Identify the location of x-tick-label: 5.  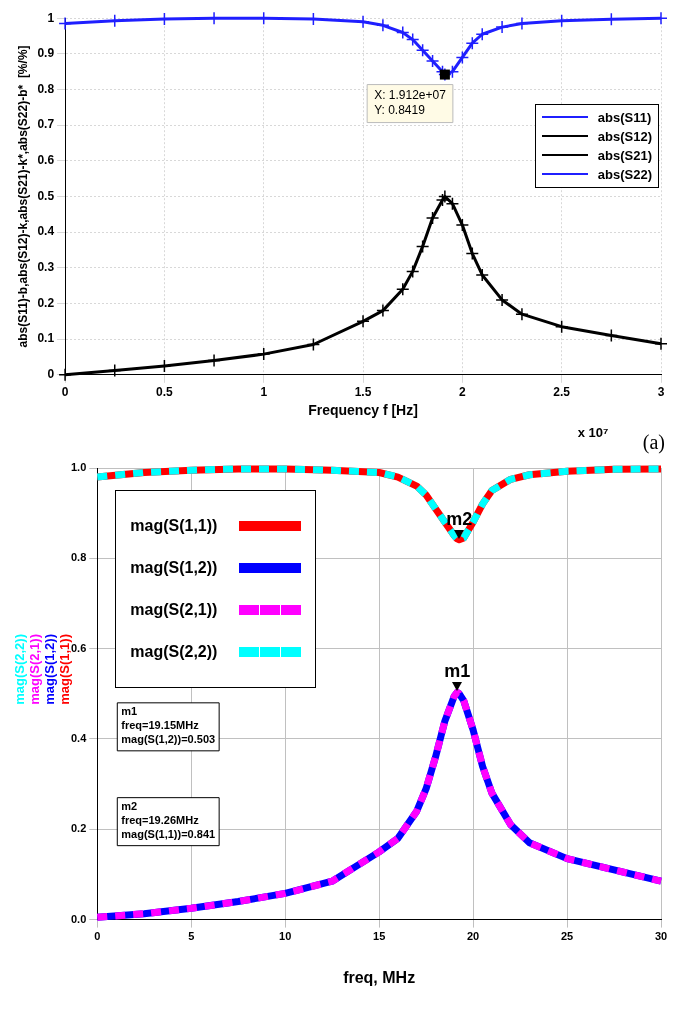
(191, 936).